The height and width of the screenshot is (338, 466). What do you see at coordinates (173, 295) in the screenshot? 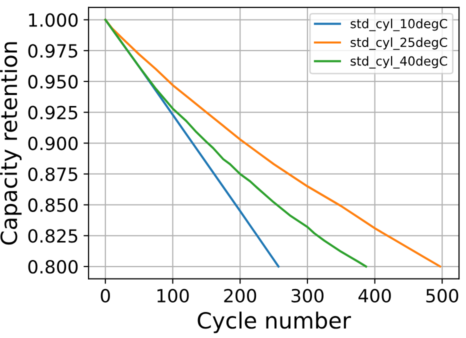
I see `x-tick-label: 100` at bounding box center [173, 295].